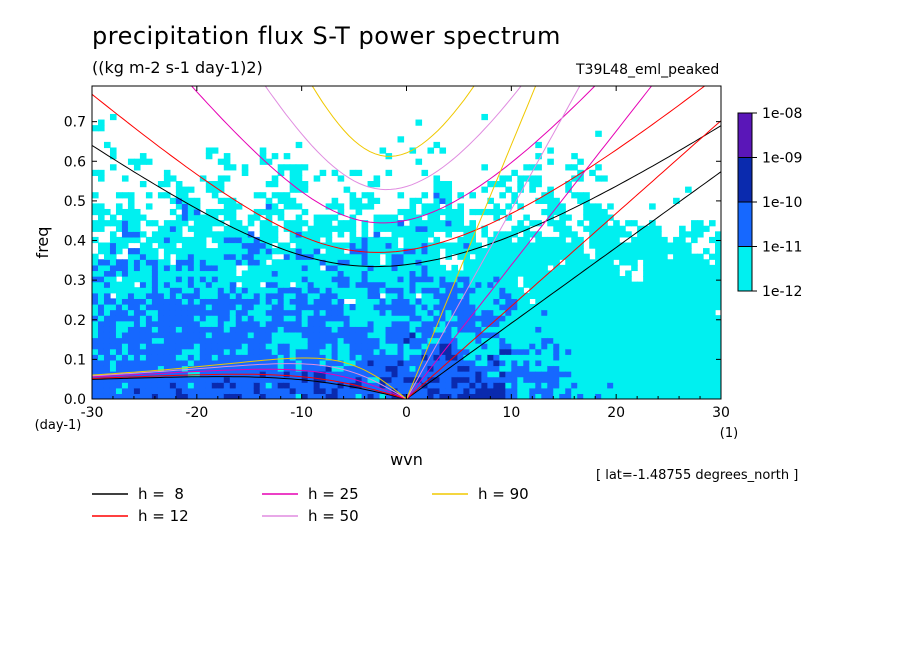 The height and width of the screenshot is (654, 904). Describe the element at coordinates (745, 180) in the screenshot. I see `colorbar-swatch` at that location.